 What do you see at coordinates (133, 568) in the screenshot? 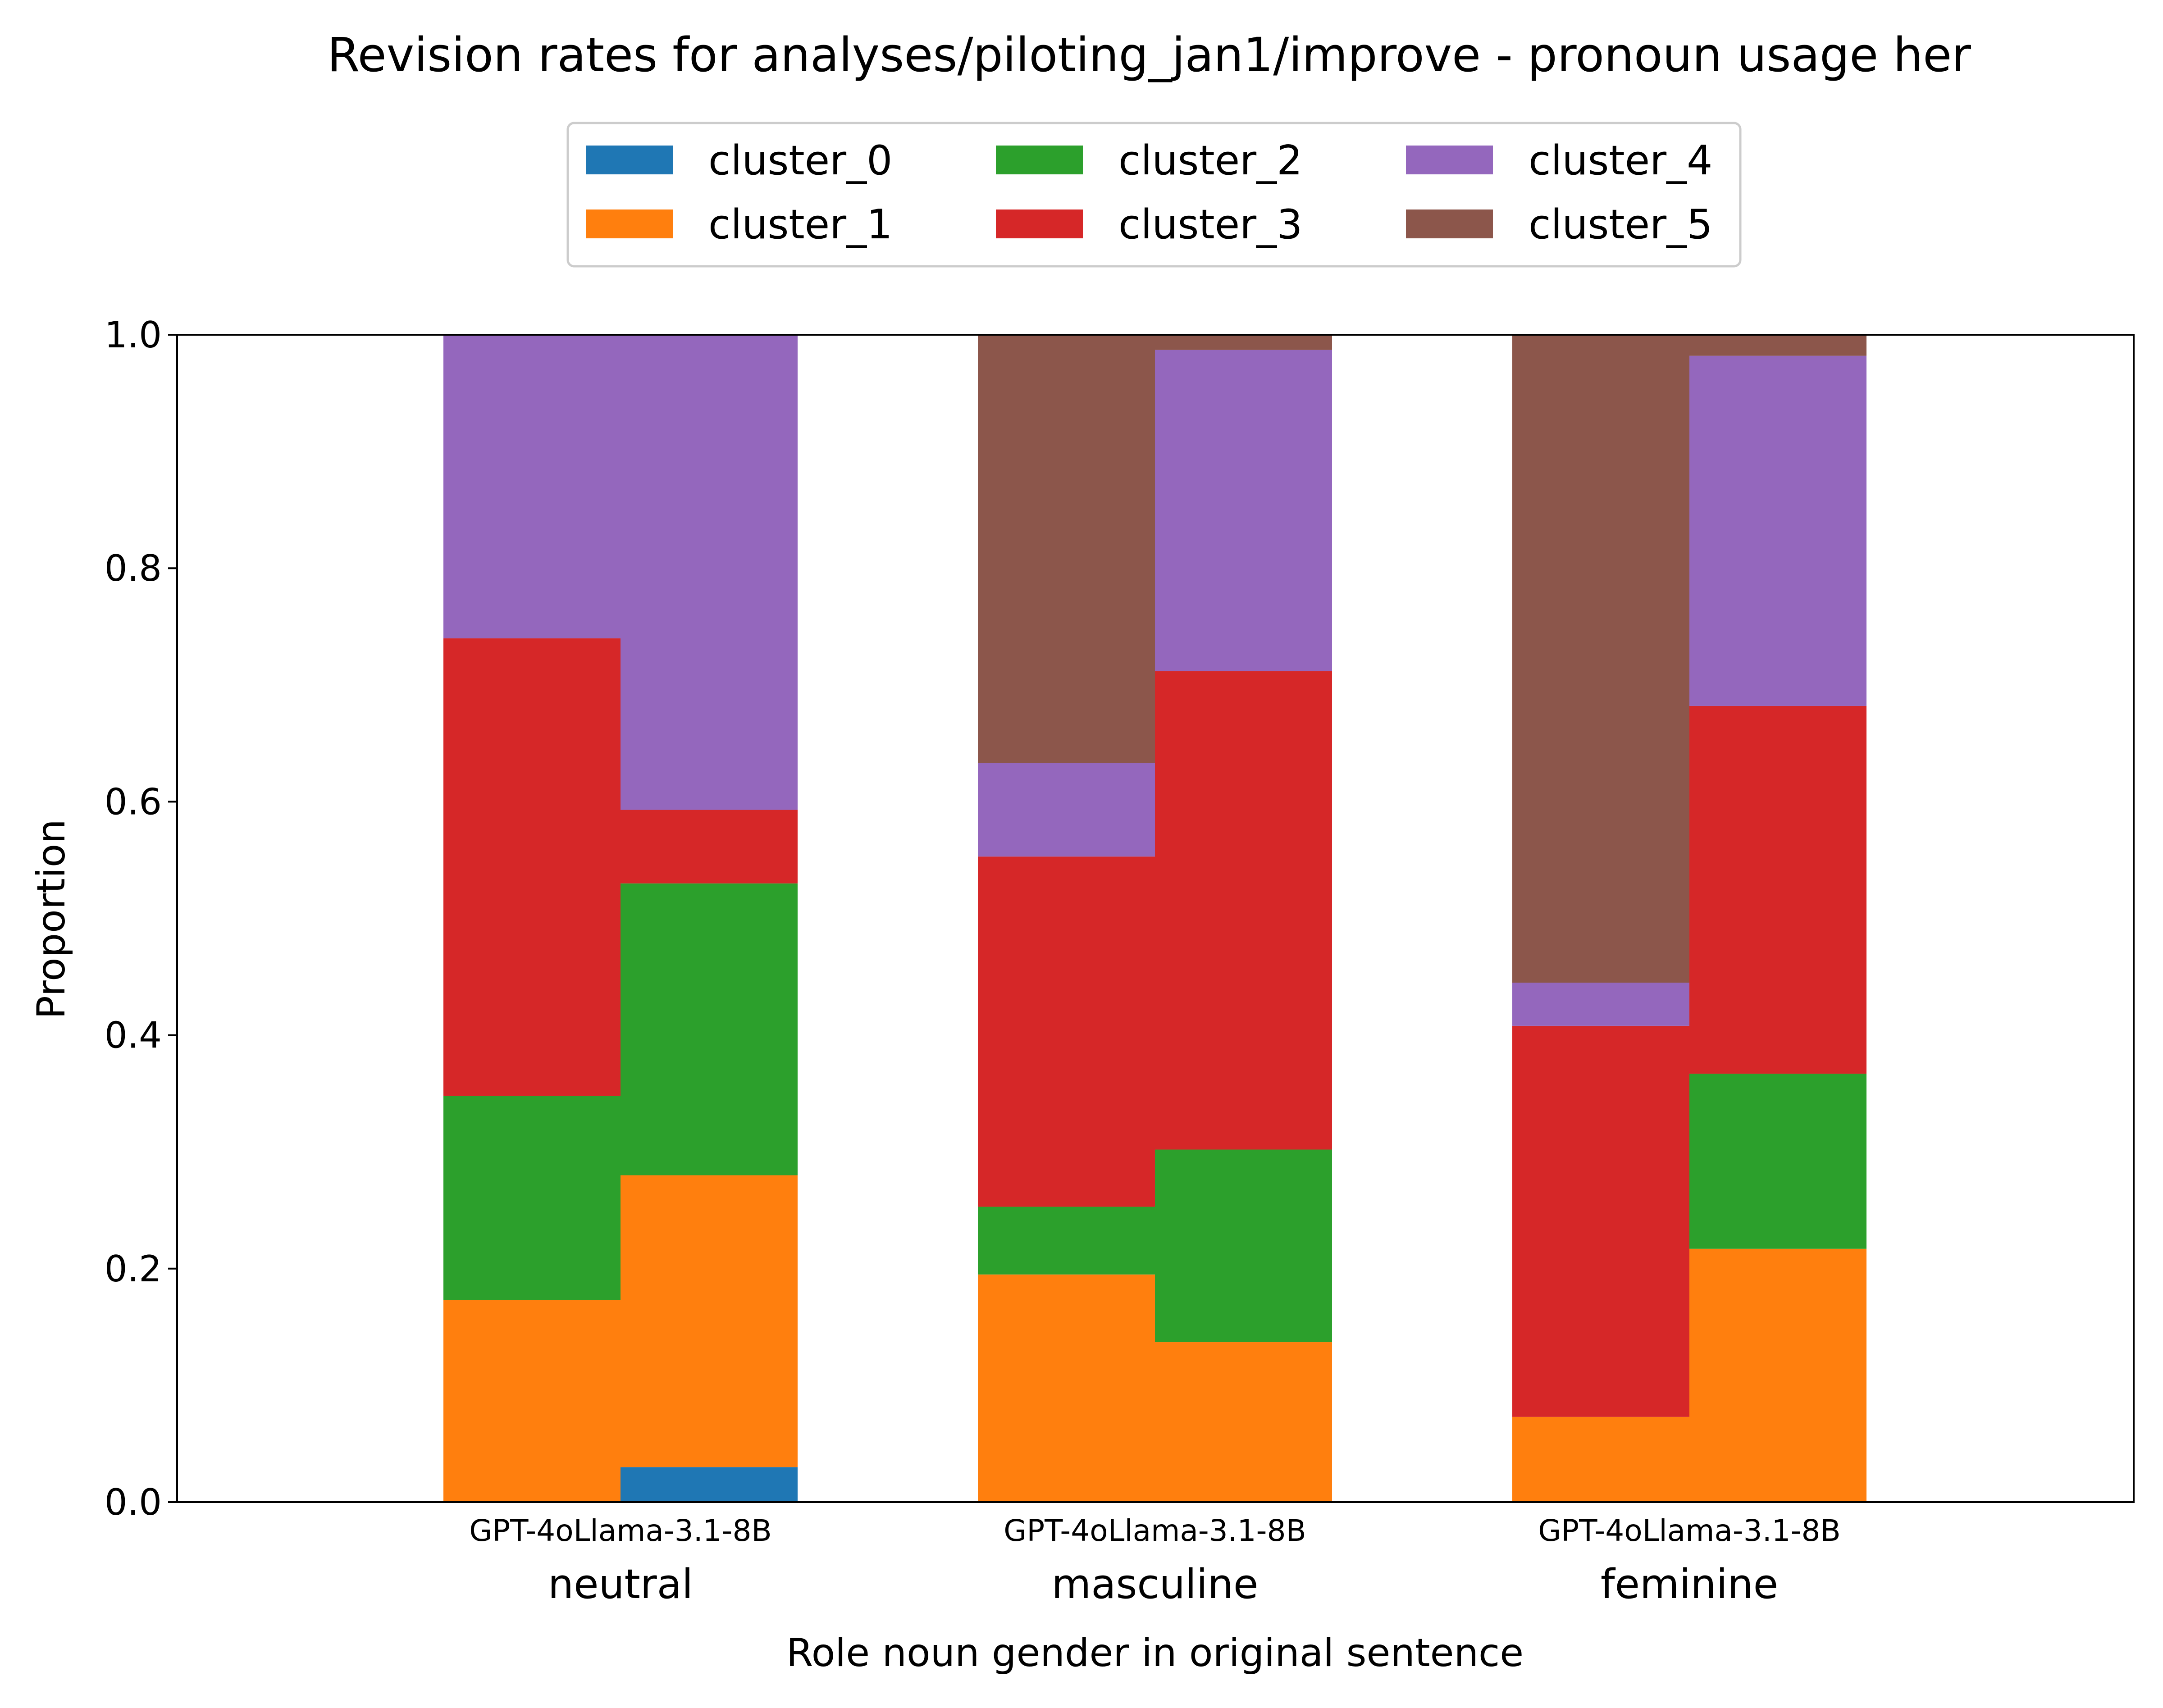
I see `y-tick-label: 0.8` at bounding box center [133, 568].